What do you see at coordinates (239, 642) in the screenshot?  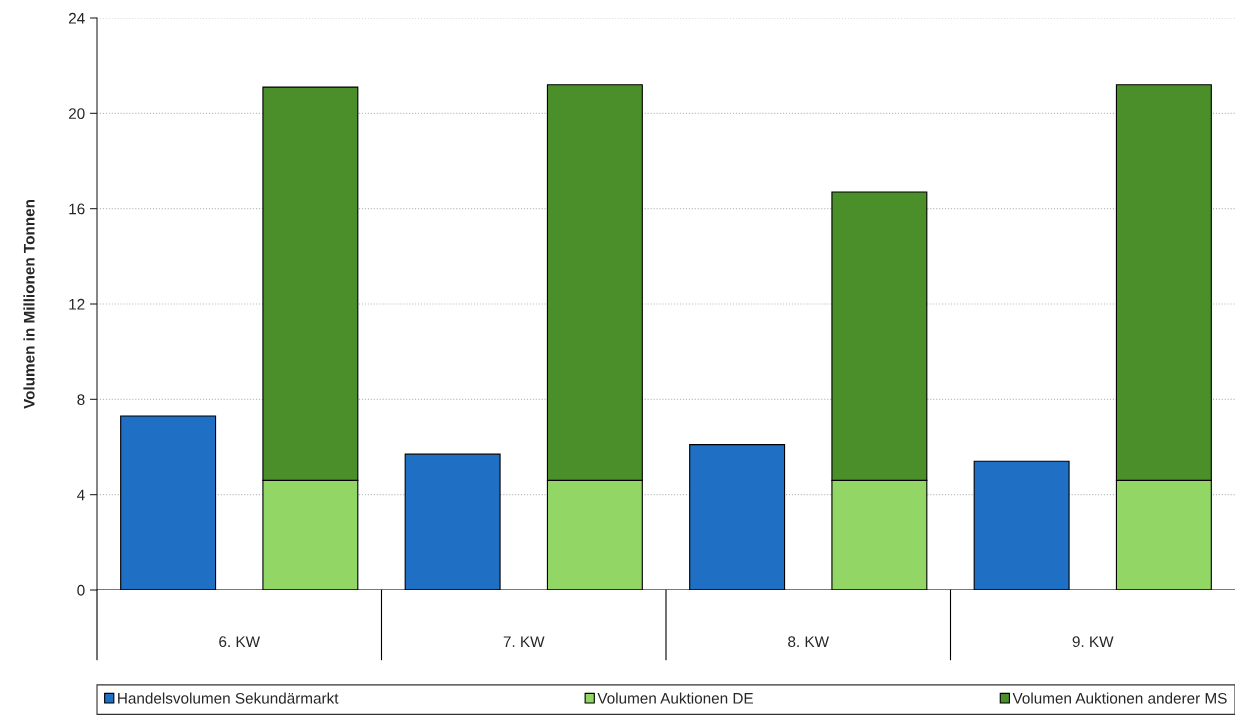 I see `text: 6. KW` at bounding box center [239, 642].